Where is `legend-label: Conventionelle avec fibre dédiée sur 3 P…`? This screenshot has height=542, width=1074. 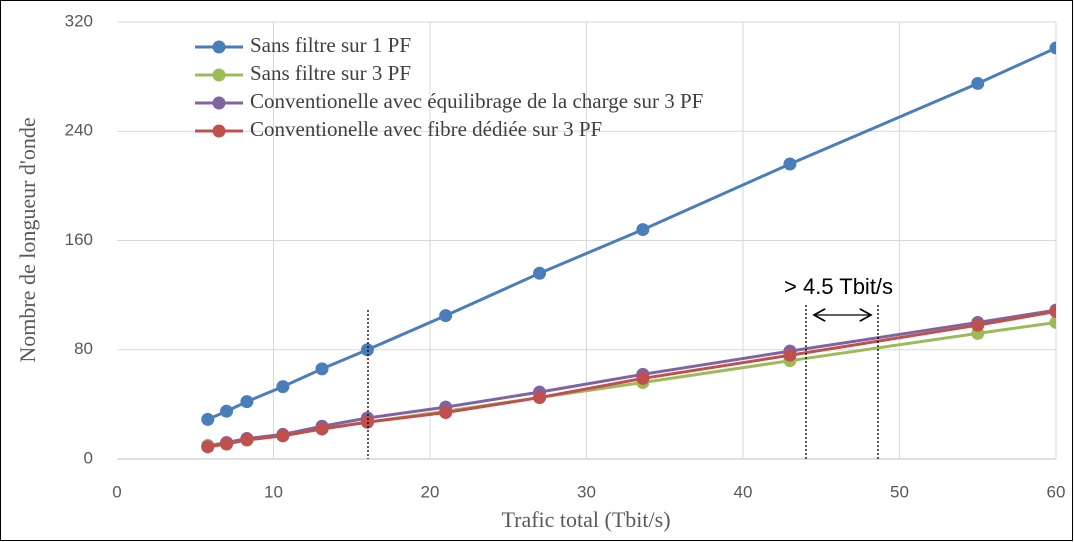
legend-label: Conventionelle avec fibre dédiée sur 3 P… is located at coordinates (426, 129).